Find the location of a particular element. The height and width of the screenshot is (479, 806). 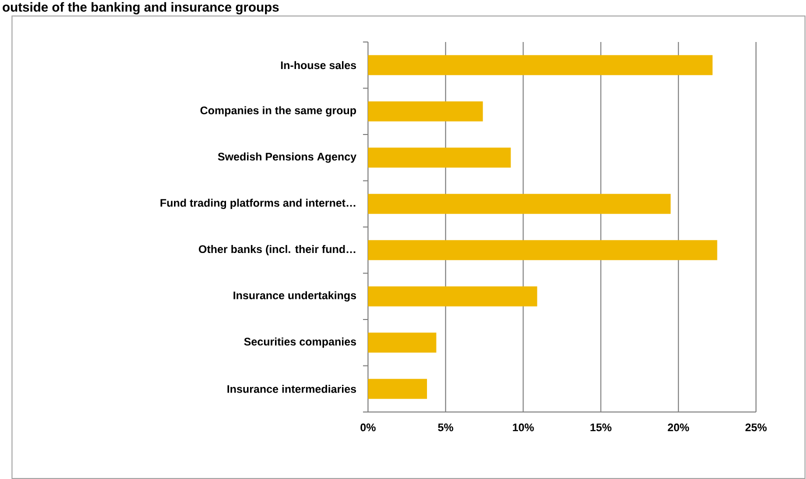

x-tick-label: 25% is located at coordinates (756, 428).